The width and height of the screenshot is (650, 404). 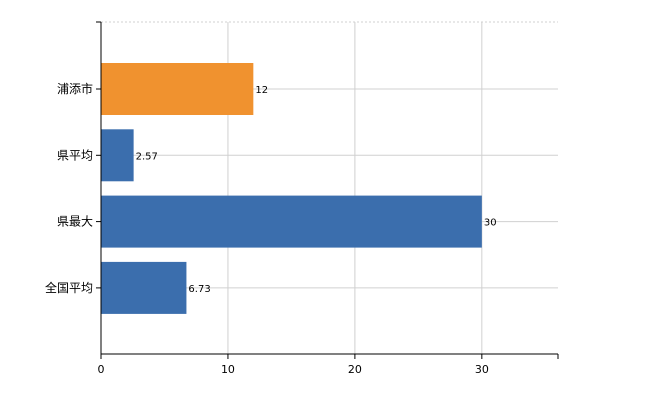 What do you see at coordinates (75, 88) in the screenshot?
I see `category-label-0: 浦添市` at bounding box center [75, 88].